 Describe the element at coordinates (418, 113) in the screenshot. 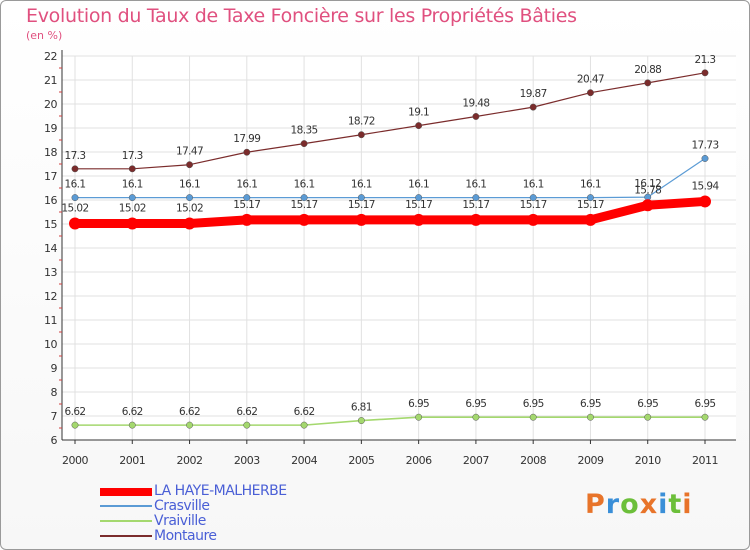

I see `data-label: 19.1` at that location.